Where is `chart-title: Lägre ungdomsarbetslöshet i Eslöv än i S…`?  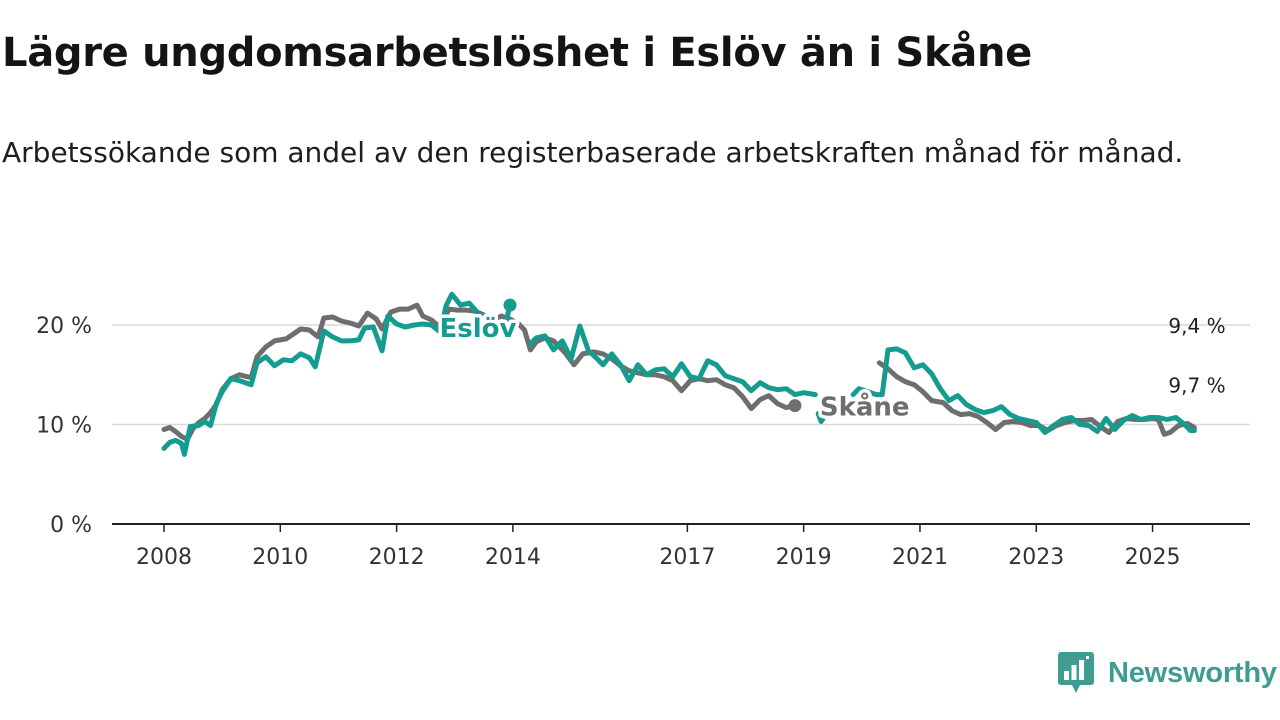 chart-title: Lägre ungdomsarbetslöshet i Eslöv än i S… is located at coordinates (517, 53).